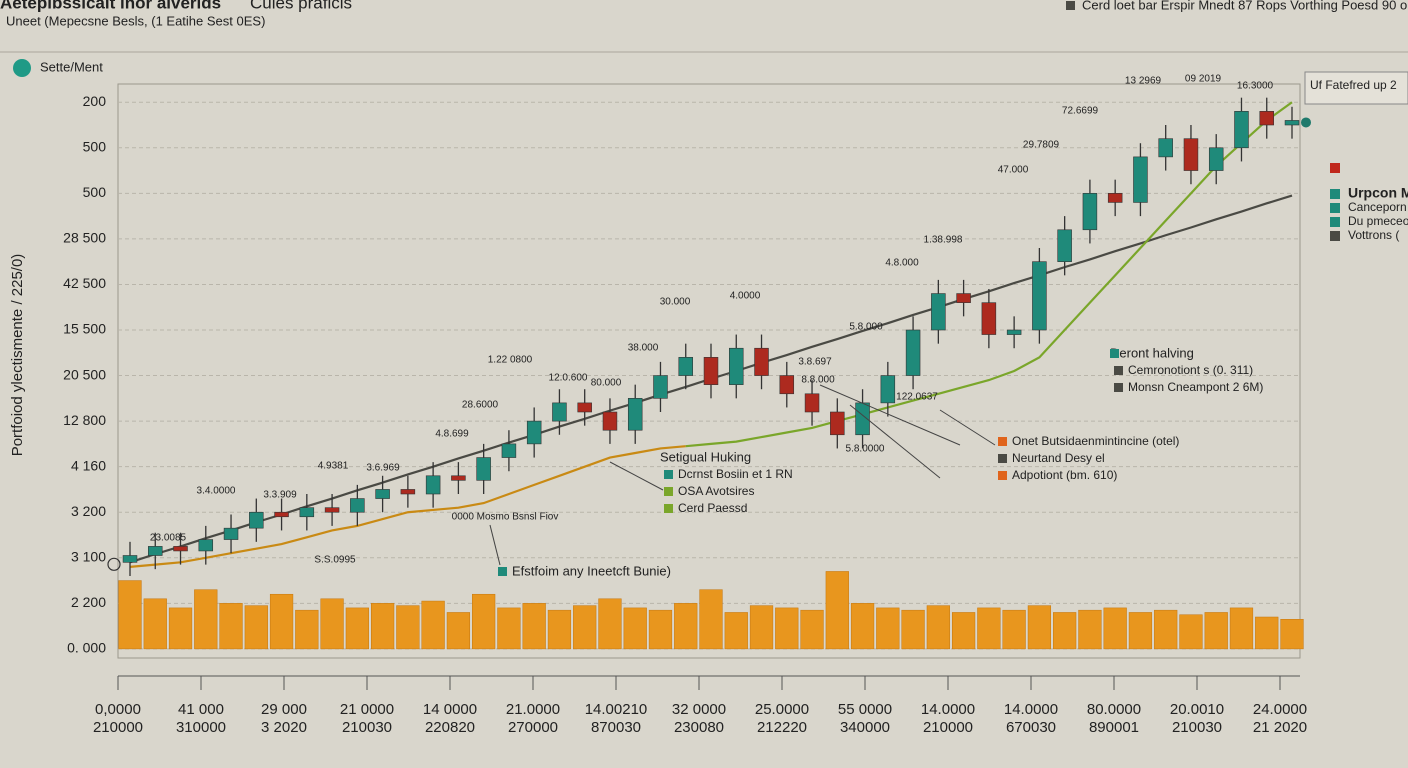 The height and width of the screenshot is (768, 1408). What do you see at coordinates (533, 727) in the screenshot?
I see `x-tick-label: 270000` at bounding box center [533, 727].